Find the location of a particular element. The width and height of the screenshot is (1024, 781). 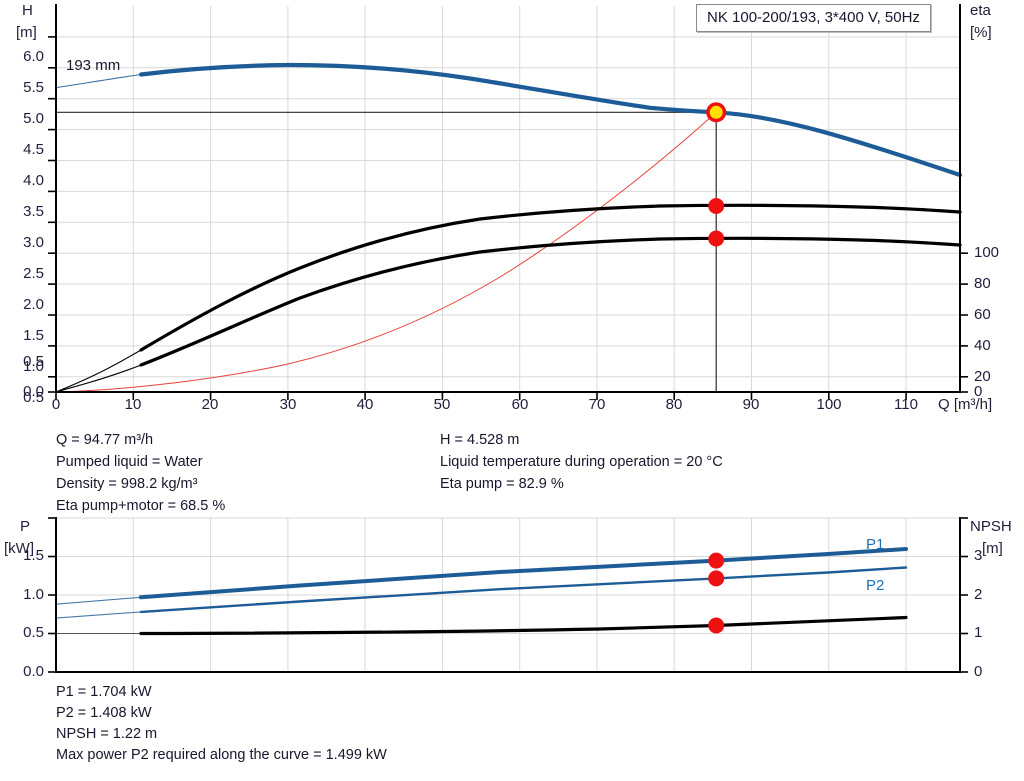

info-left-line-3: Density = 998.2 kg/m³ is located at coordinates (127, 484).